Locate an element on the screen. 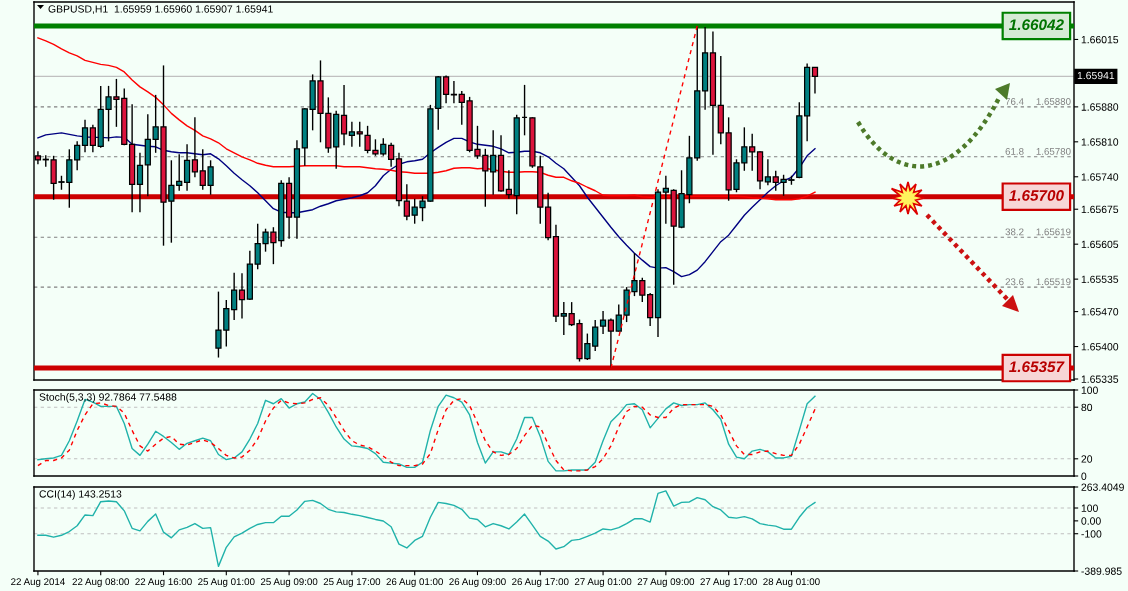 This screenshot has height=591, width=1128. x-tick-label: 27 Aug 01:00 is located at coordinates (603, 583).